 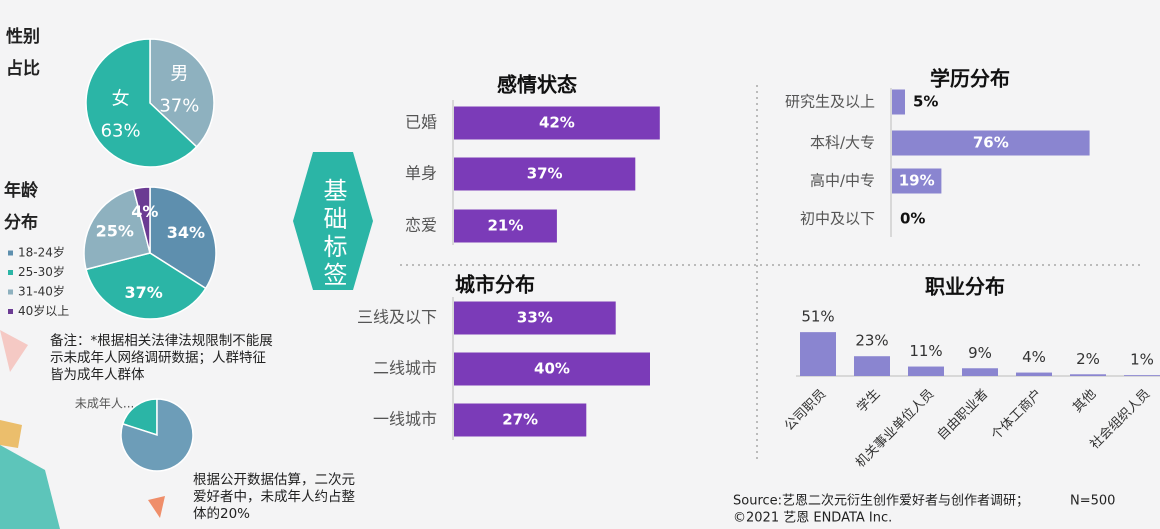 What do you see at coordinates (805, 410) in the screenshot?
I see `category-label: 公司职员` at bounding box center [805, 410].